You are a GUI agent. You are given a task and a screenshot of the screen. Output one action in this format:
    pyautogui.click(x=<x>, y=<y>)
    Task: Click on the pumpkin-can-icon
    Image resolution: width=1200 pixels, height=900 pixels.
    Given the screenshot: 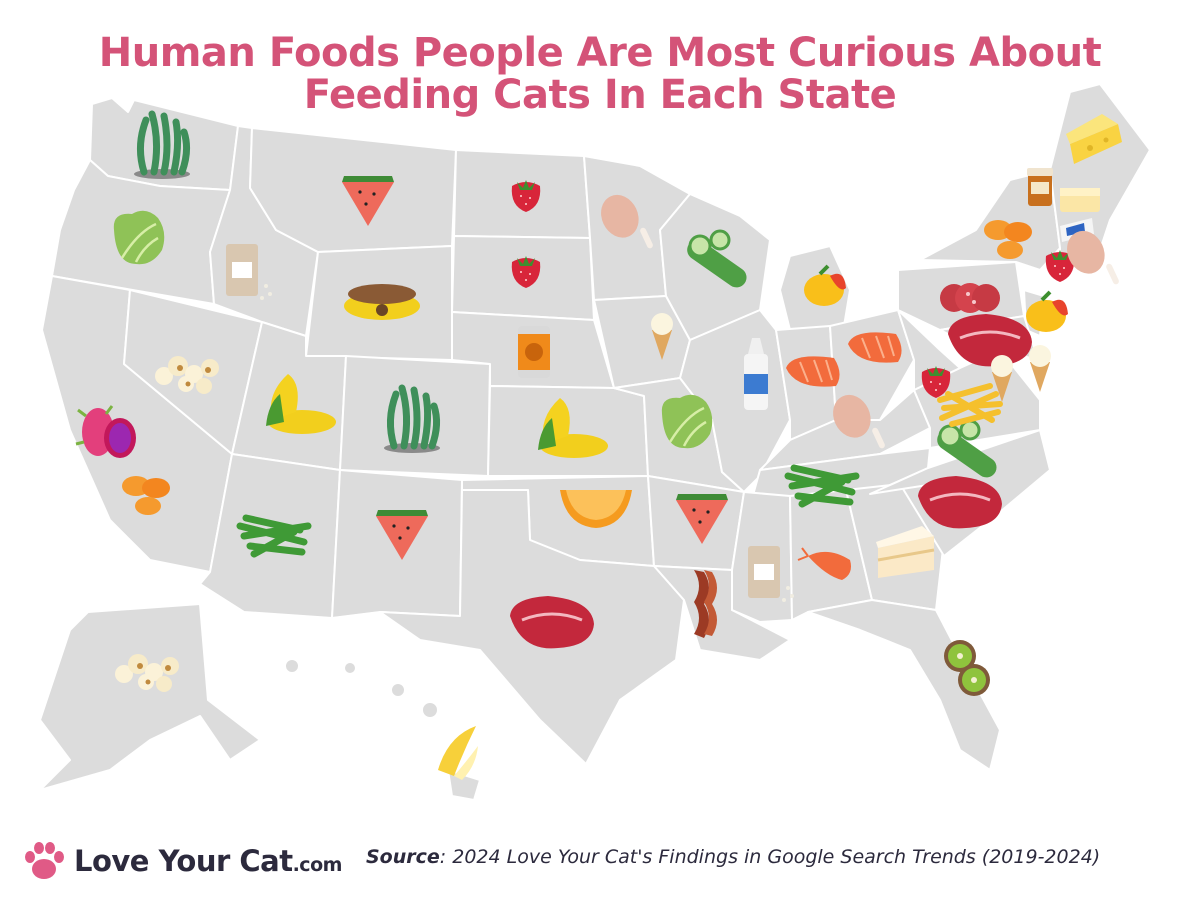 What is the action you would take?
    pyautogui.click(x=534, y=352)
    